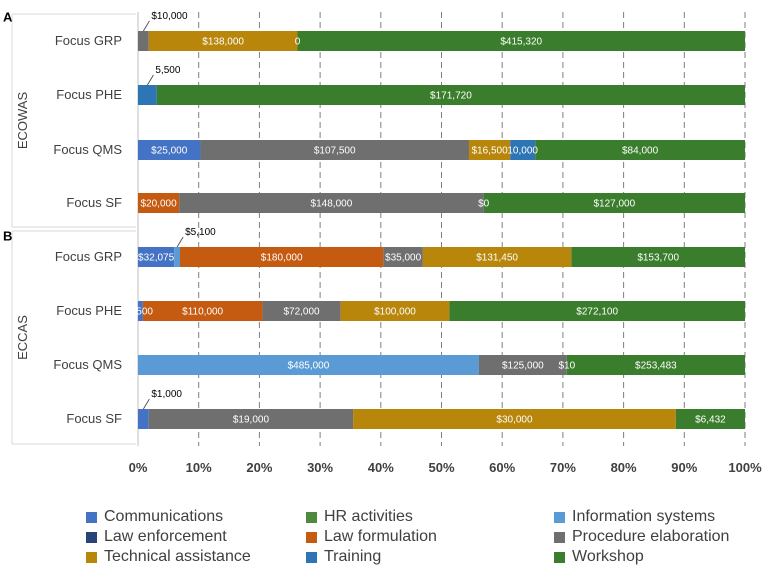 This screenshot has height=572, width=767. Describe the element at coordinates (156, 537) in the screenshot. I see `legend-item: Law enforcement` at that location.